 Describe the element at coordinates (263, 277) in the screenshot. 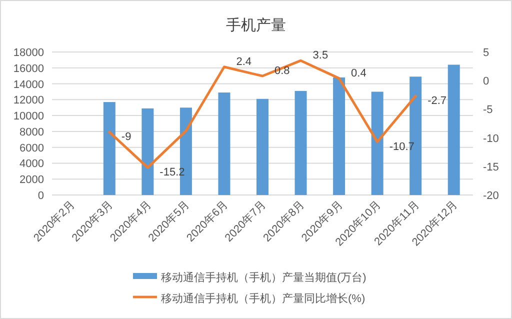

I see `legend-label: 移动通信手持机（手机）产量当期值(万台)` at that location.